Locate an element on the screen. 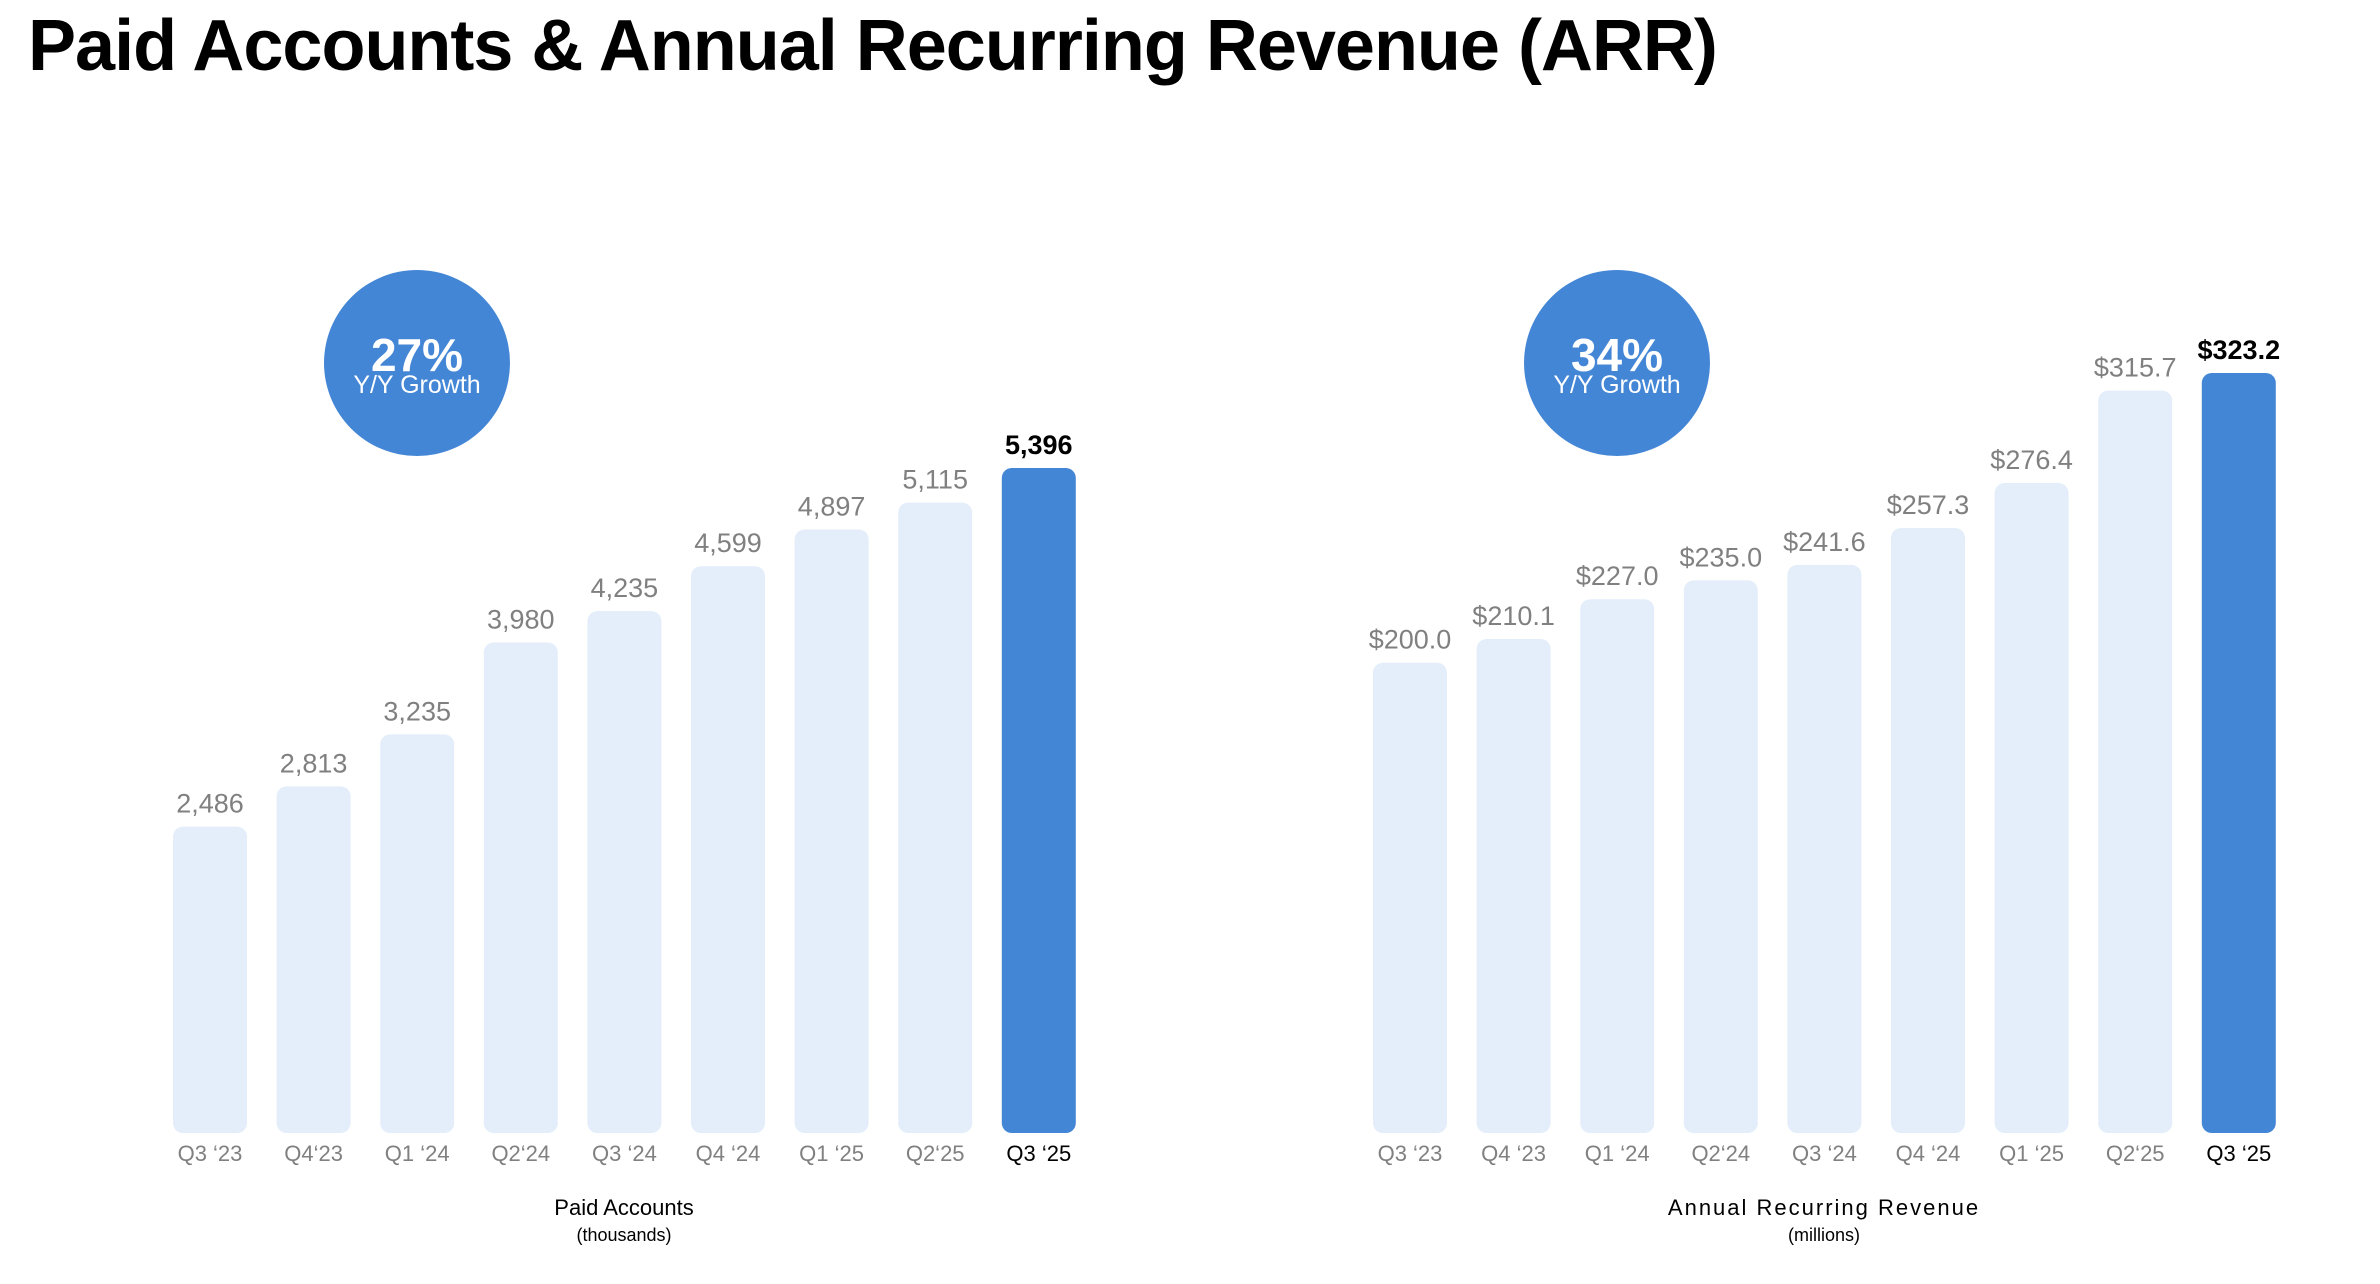  x-tick-label: Q4‘23 is located at coordinates (313, 1153).